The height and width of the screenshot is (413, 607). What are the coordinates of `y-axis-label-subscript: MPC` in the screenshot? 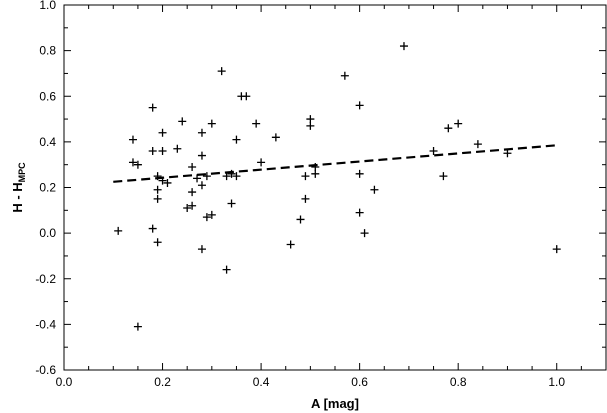 It's located at (22, 172).